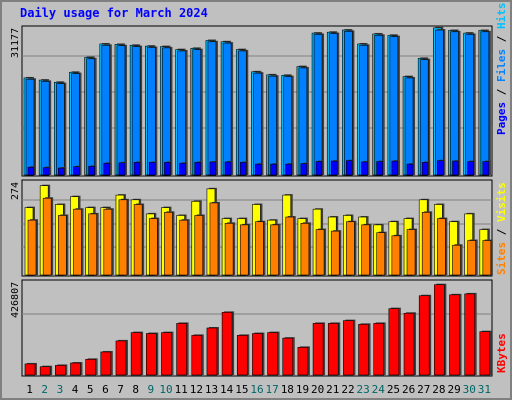  I want to click on ymax-label-bottom: 426807, so click(15, 300).